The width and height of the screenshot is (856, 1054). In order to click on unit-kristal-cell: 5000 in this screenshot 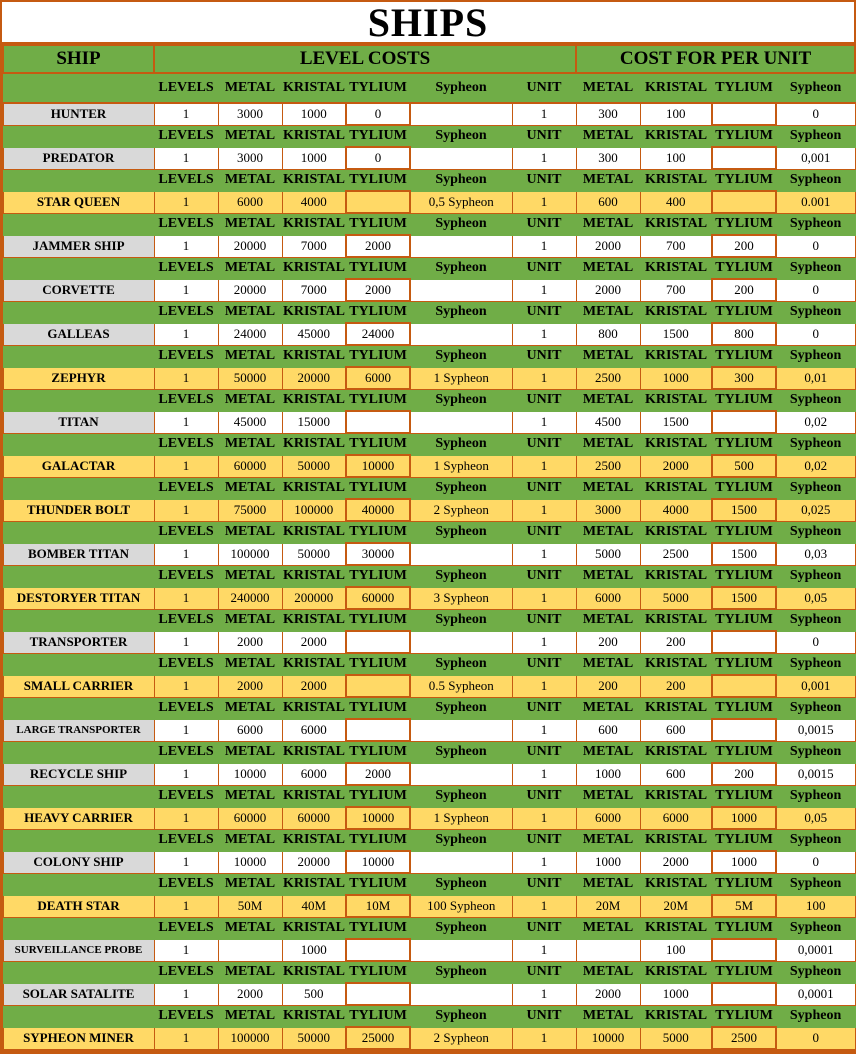, I will do `click(676, 598)`.